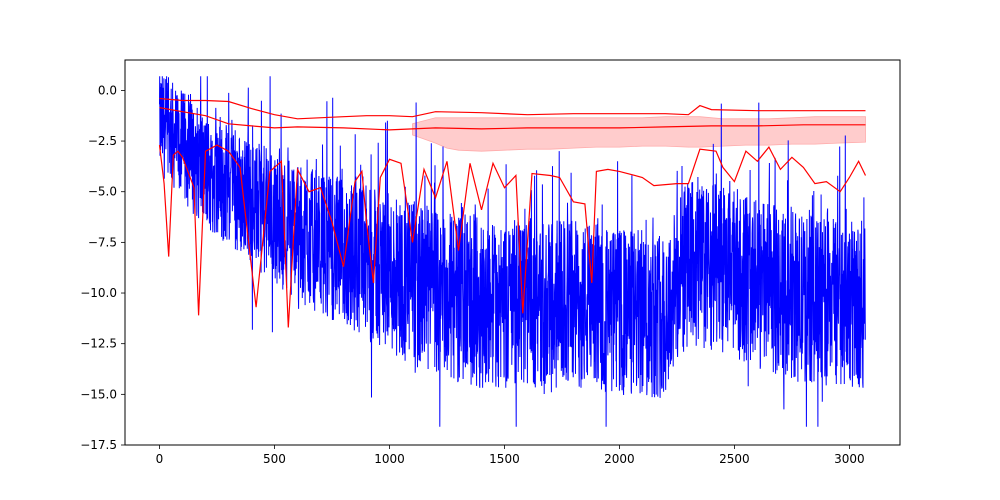  I want to click on x-tick-label: 1000, so click(389, 459).